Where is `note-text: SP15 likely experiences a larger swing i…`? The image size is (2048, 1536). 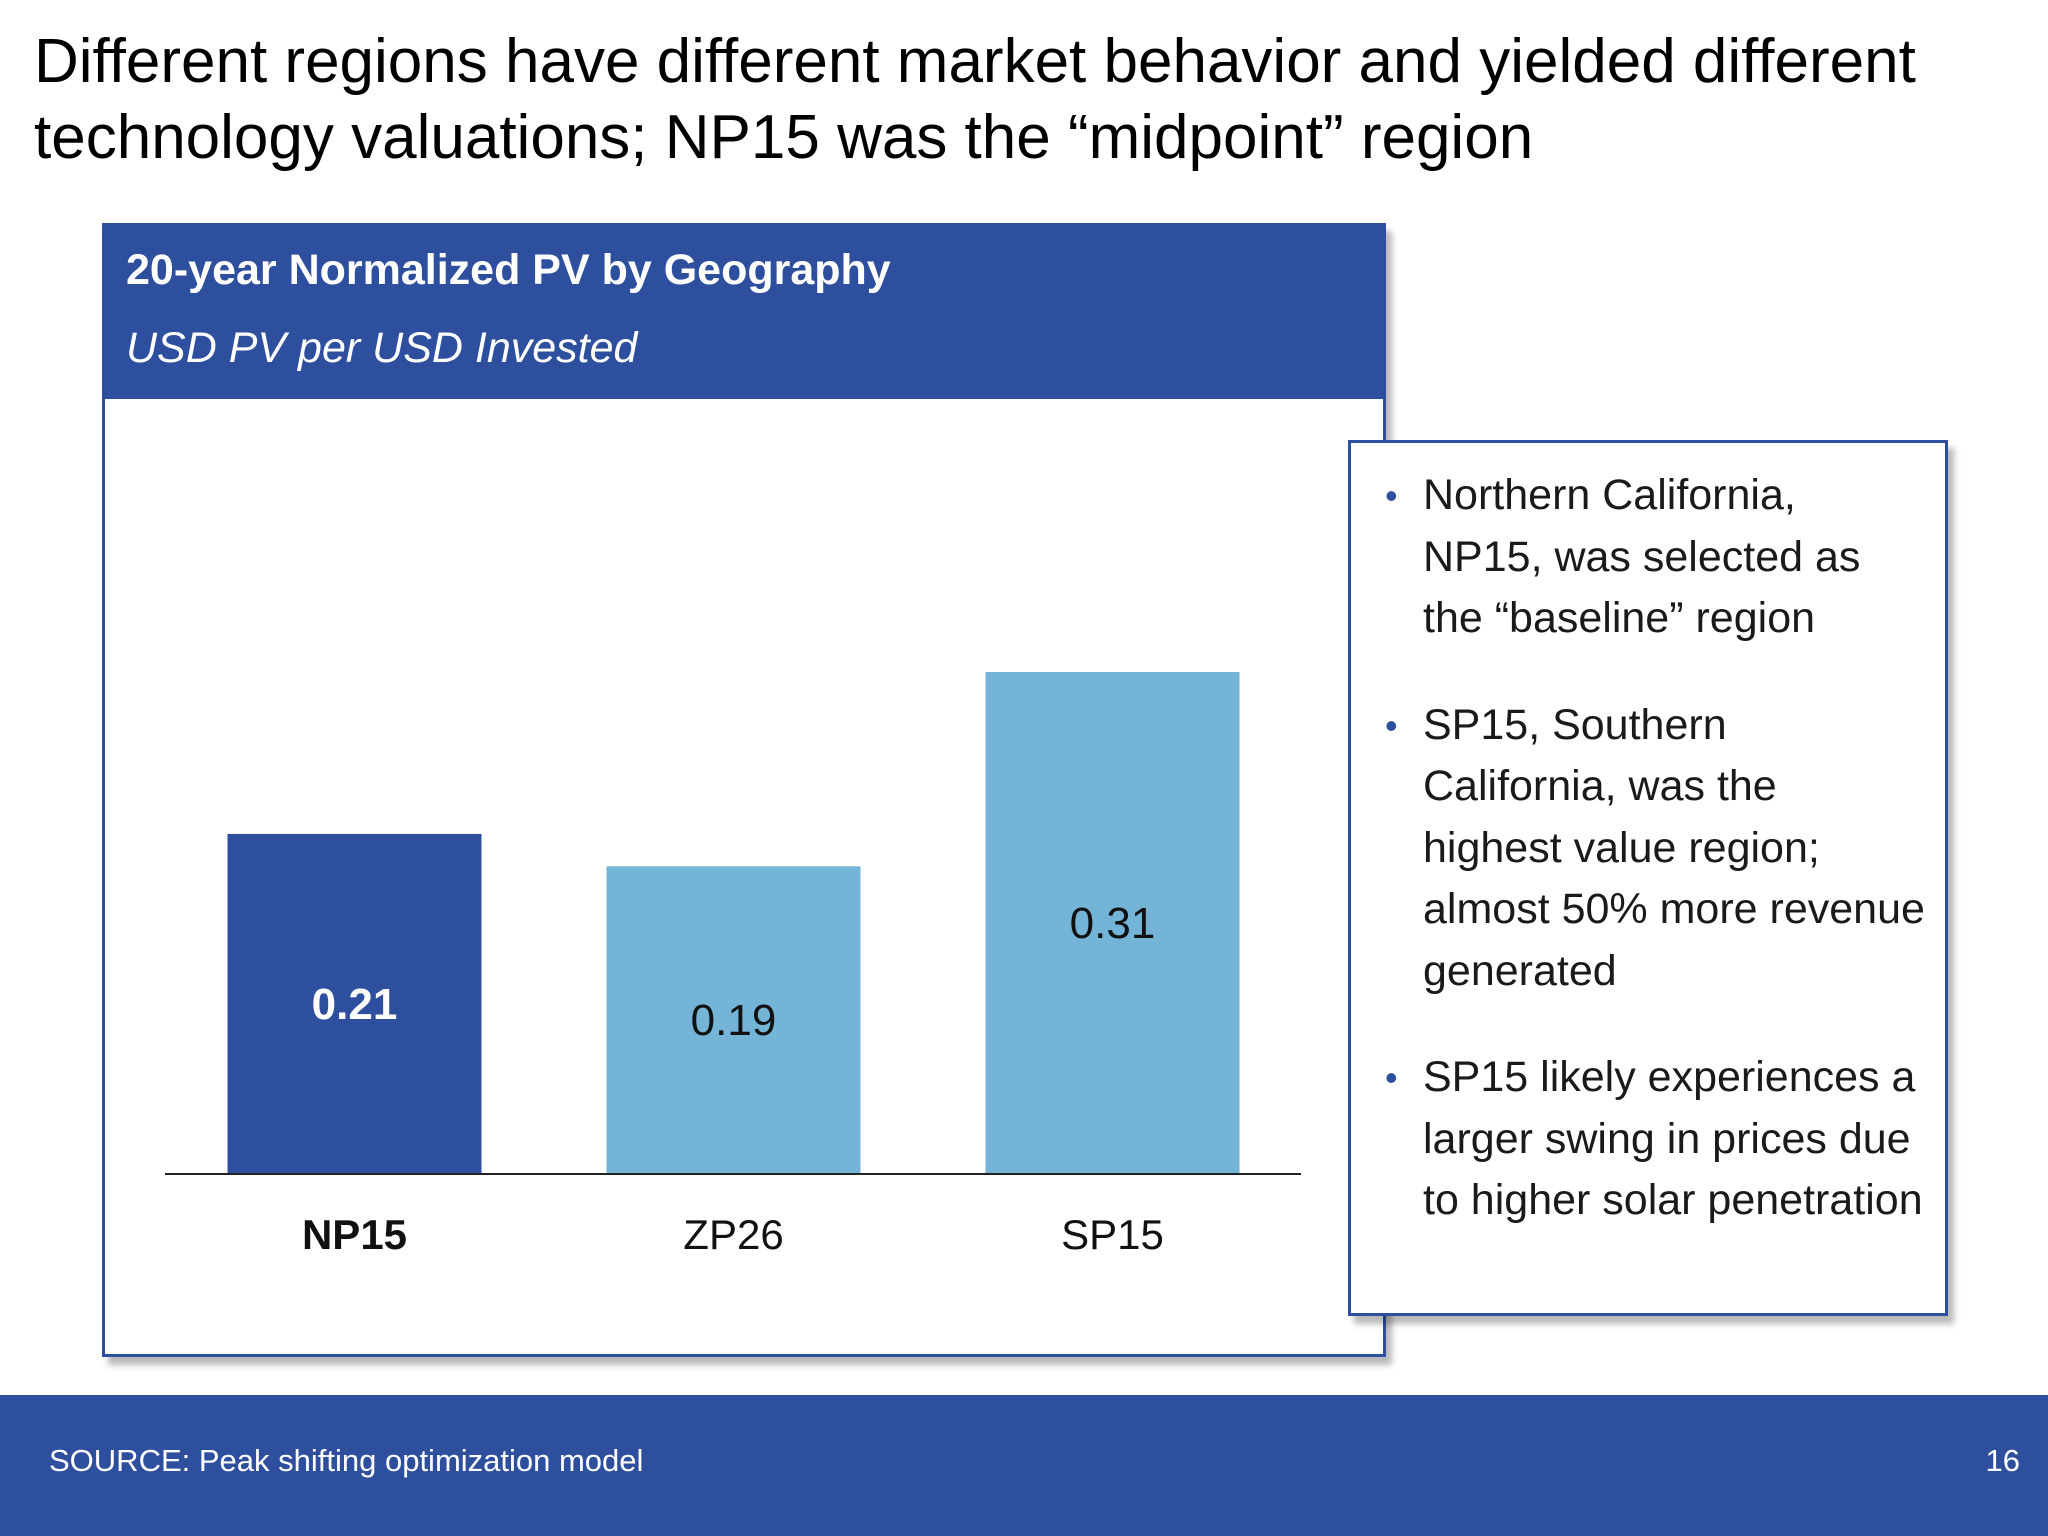 note-text: SP15 likely experiences a larger swing i… is located at coordinates (1673, 1138).